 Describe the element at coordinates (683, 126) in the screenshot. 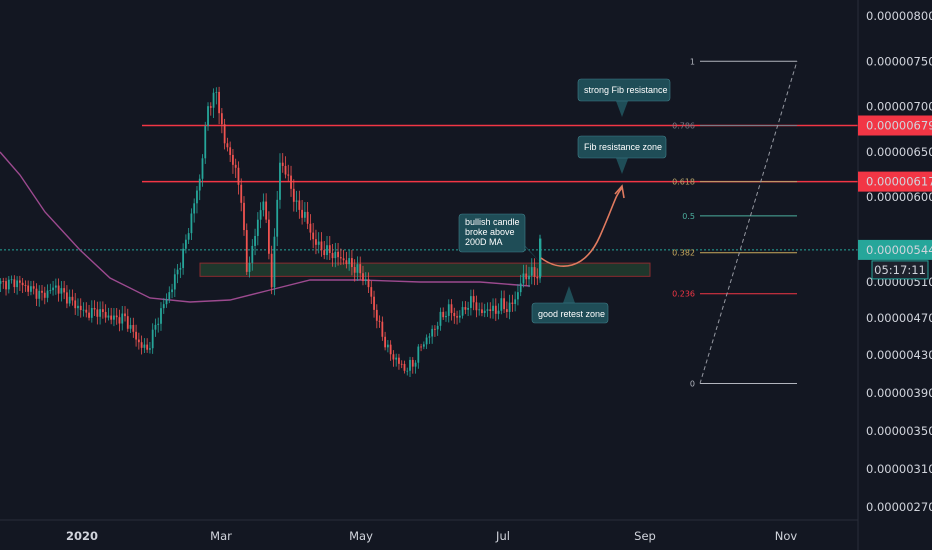

I see `fib-level-label: 0.786` at that location.